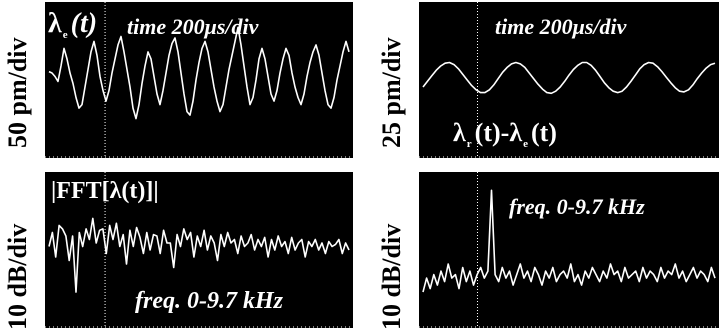 The height and width of the screenshot is (334, 719). I want to click on fft-title: |FFT[λ(t)]|, so click(105, 191).